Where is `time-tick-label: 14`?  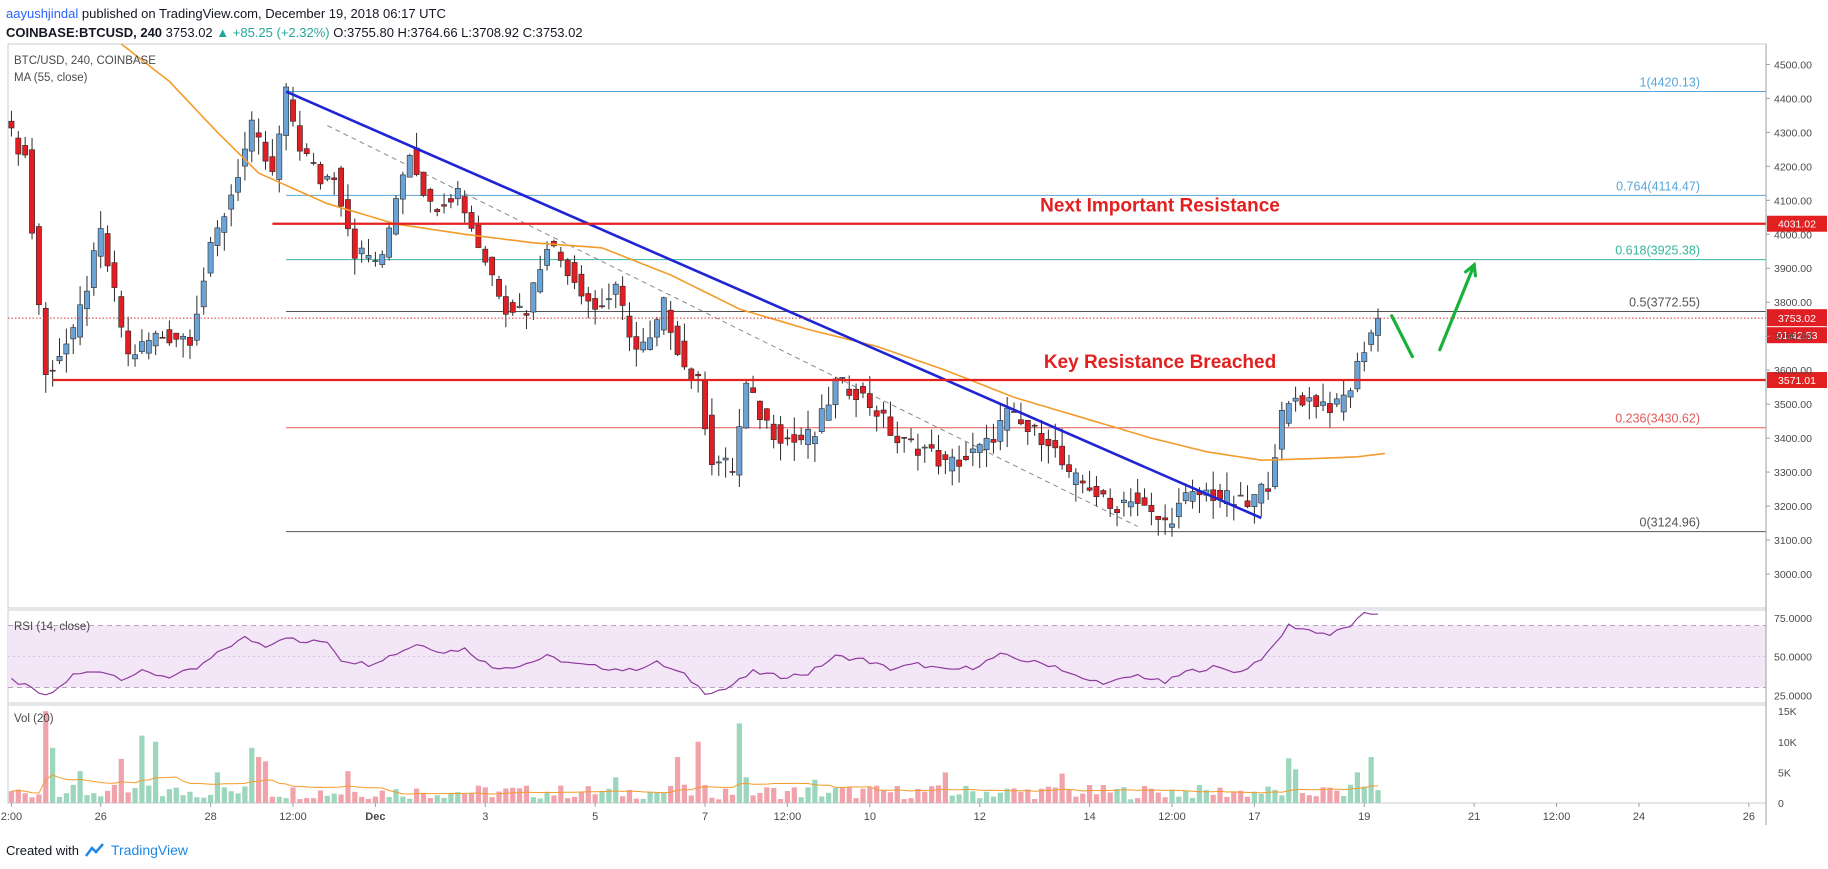 time-tick-label: 14 is located at coordinates (1089, 817).